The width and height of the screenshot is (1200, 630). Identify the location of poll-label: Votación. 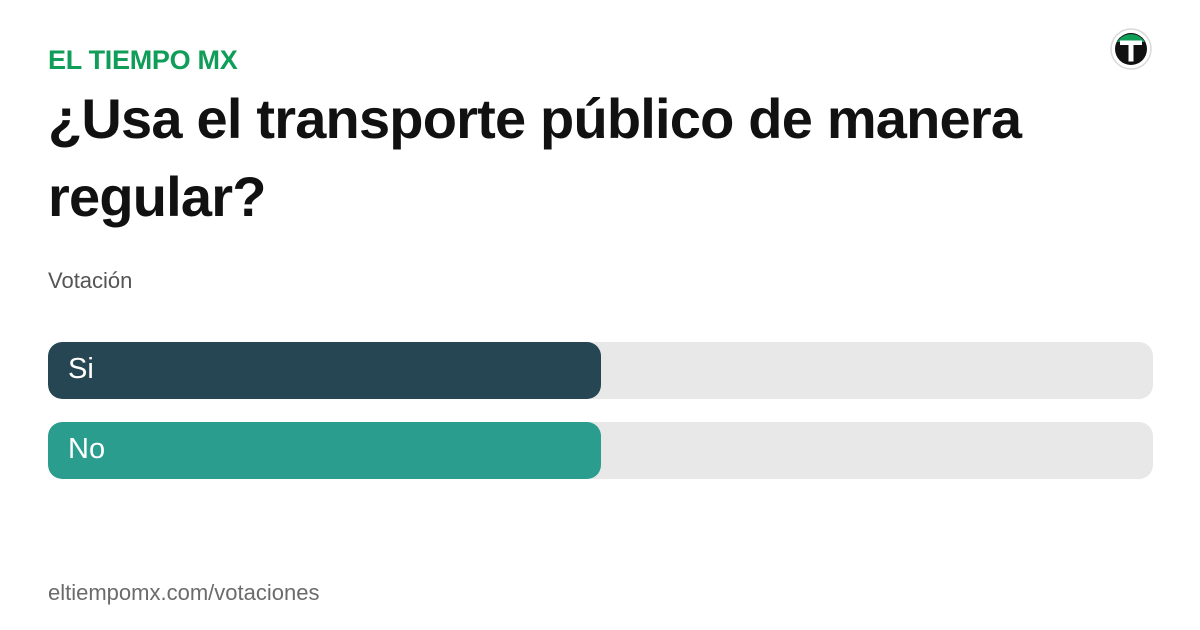
(90, 280).